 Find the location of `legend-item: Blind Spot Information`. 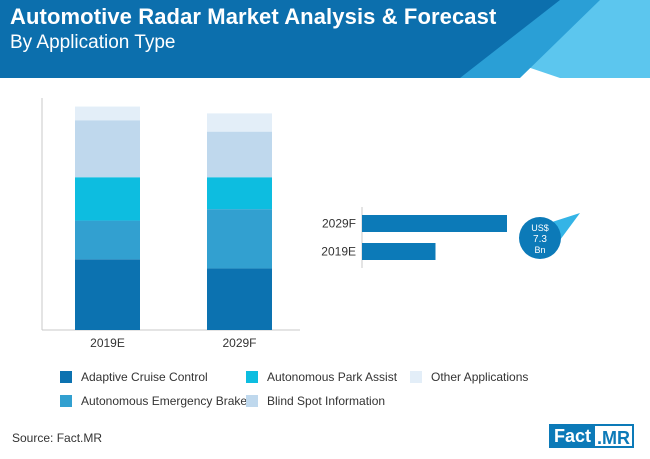

legend-item: Blind Spot Information is located at coordinates (315, 401).